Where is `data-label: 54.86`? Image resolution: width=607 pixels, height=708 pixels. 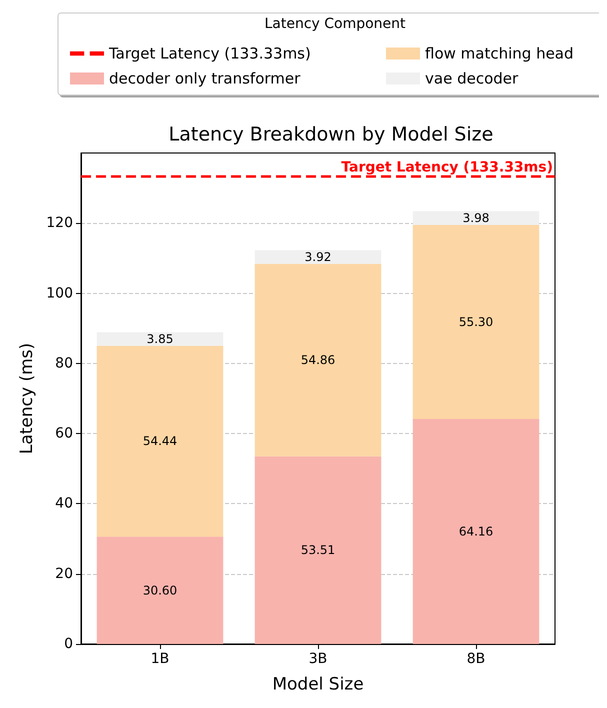 data-label: 54.86 is located at coordinates (318, 360).